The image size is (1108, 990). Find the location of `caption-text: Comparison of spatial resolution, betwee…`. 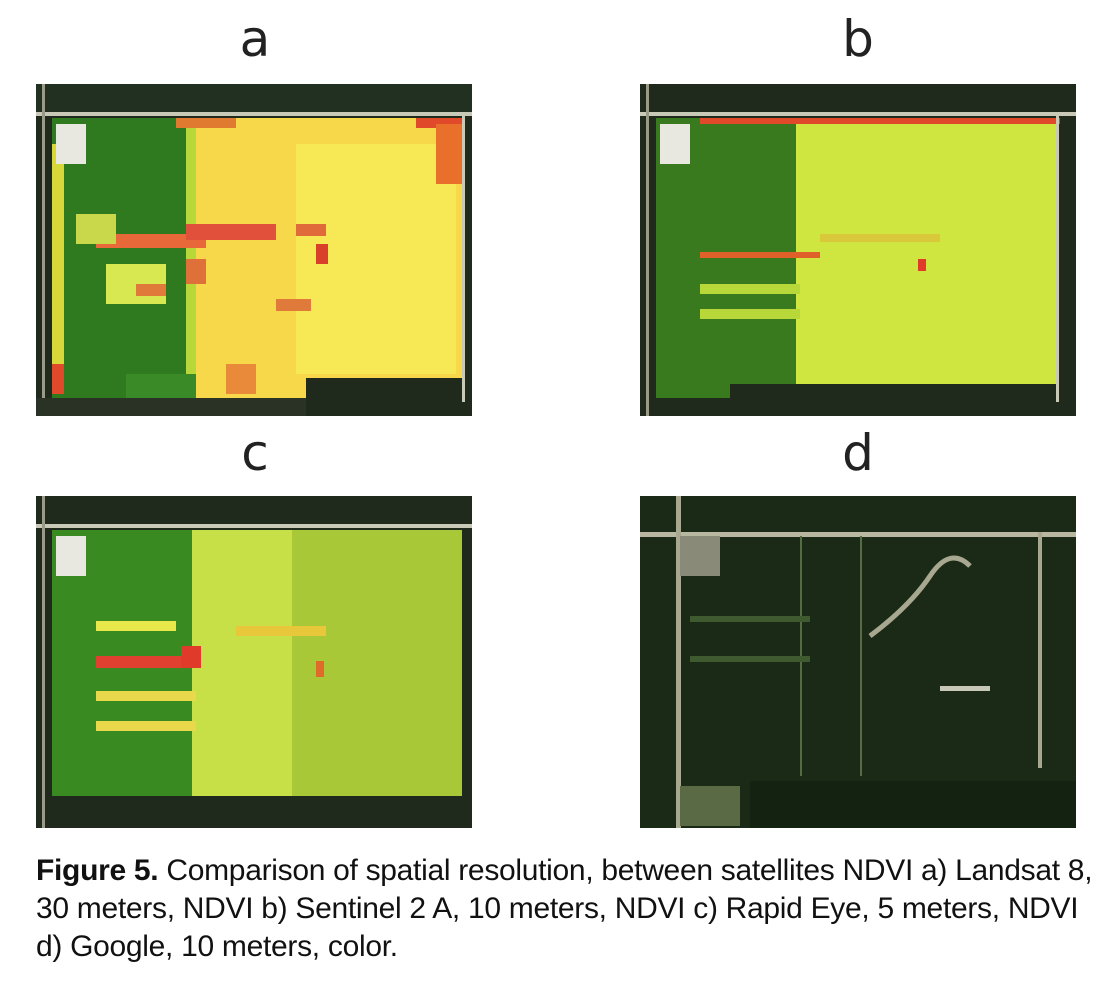

caption-text: Comparison of spatial resolution, betwee… is located at coordinates (564, 908).